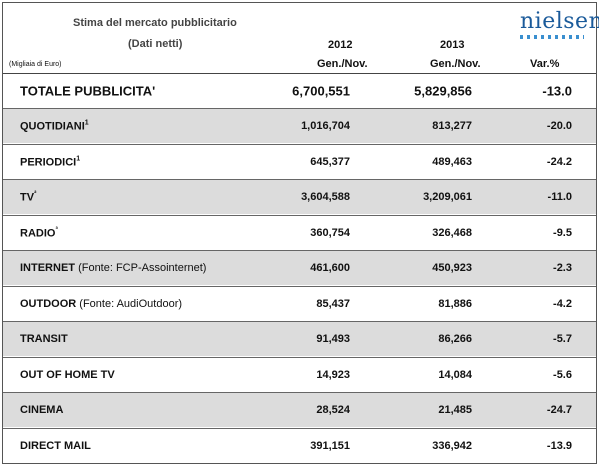 This screenshot has height=468, width=599. I want to click on row-name: CINEMA, so click(42, 410).